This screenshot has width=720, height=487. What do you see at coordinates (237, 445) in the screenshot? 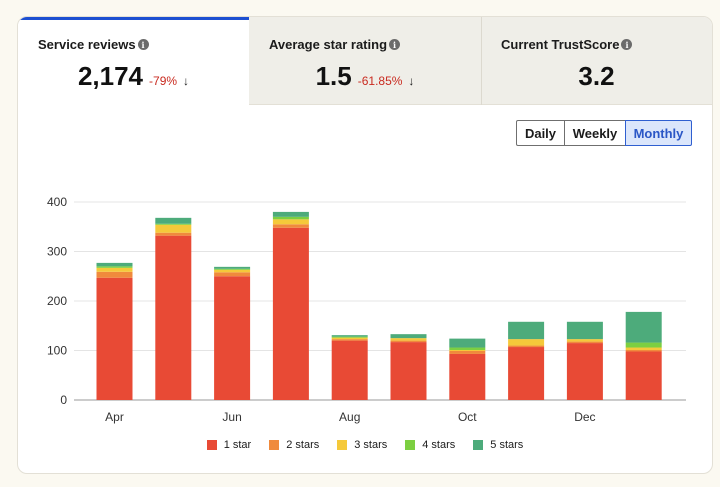
I see `legend-label: 1 star` at bounding box center [237, 445].